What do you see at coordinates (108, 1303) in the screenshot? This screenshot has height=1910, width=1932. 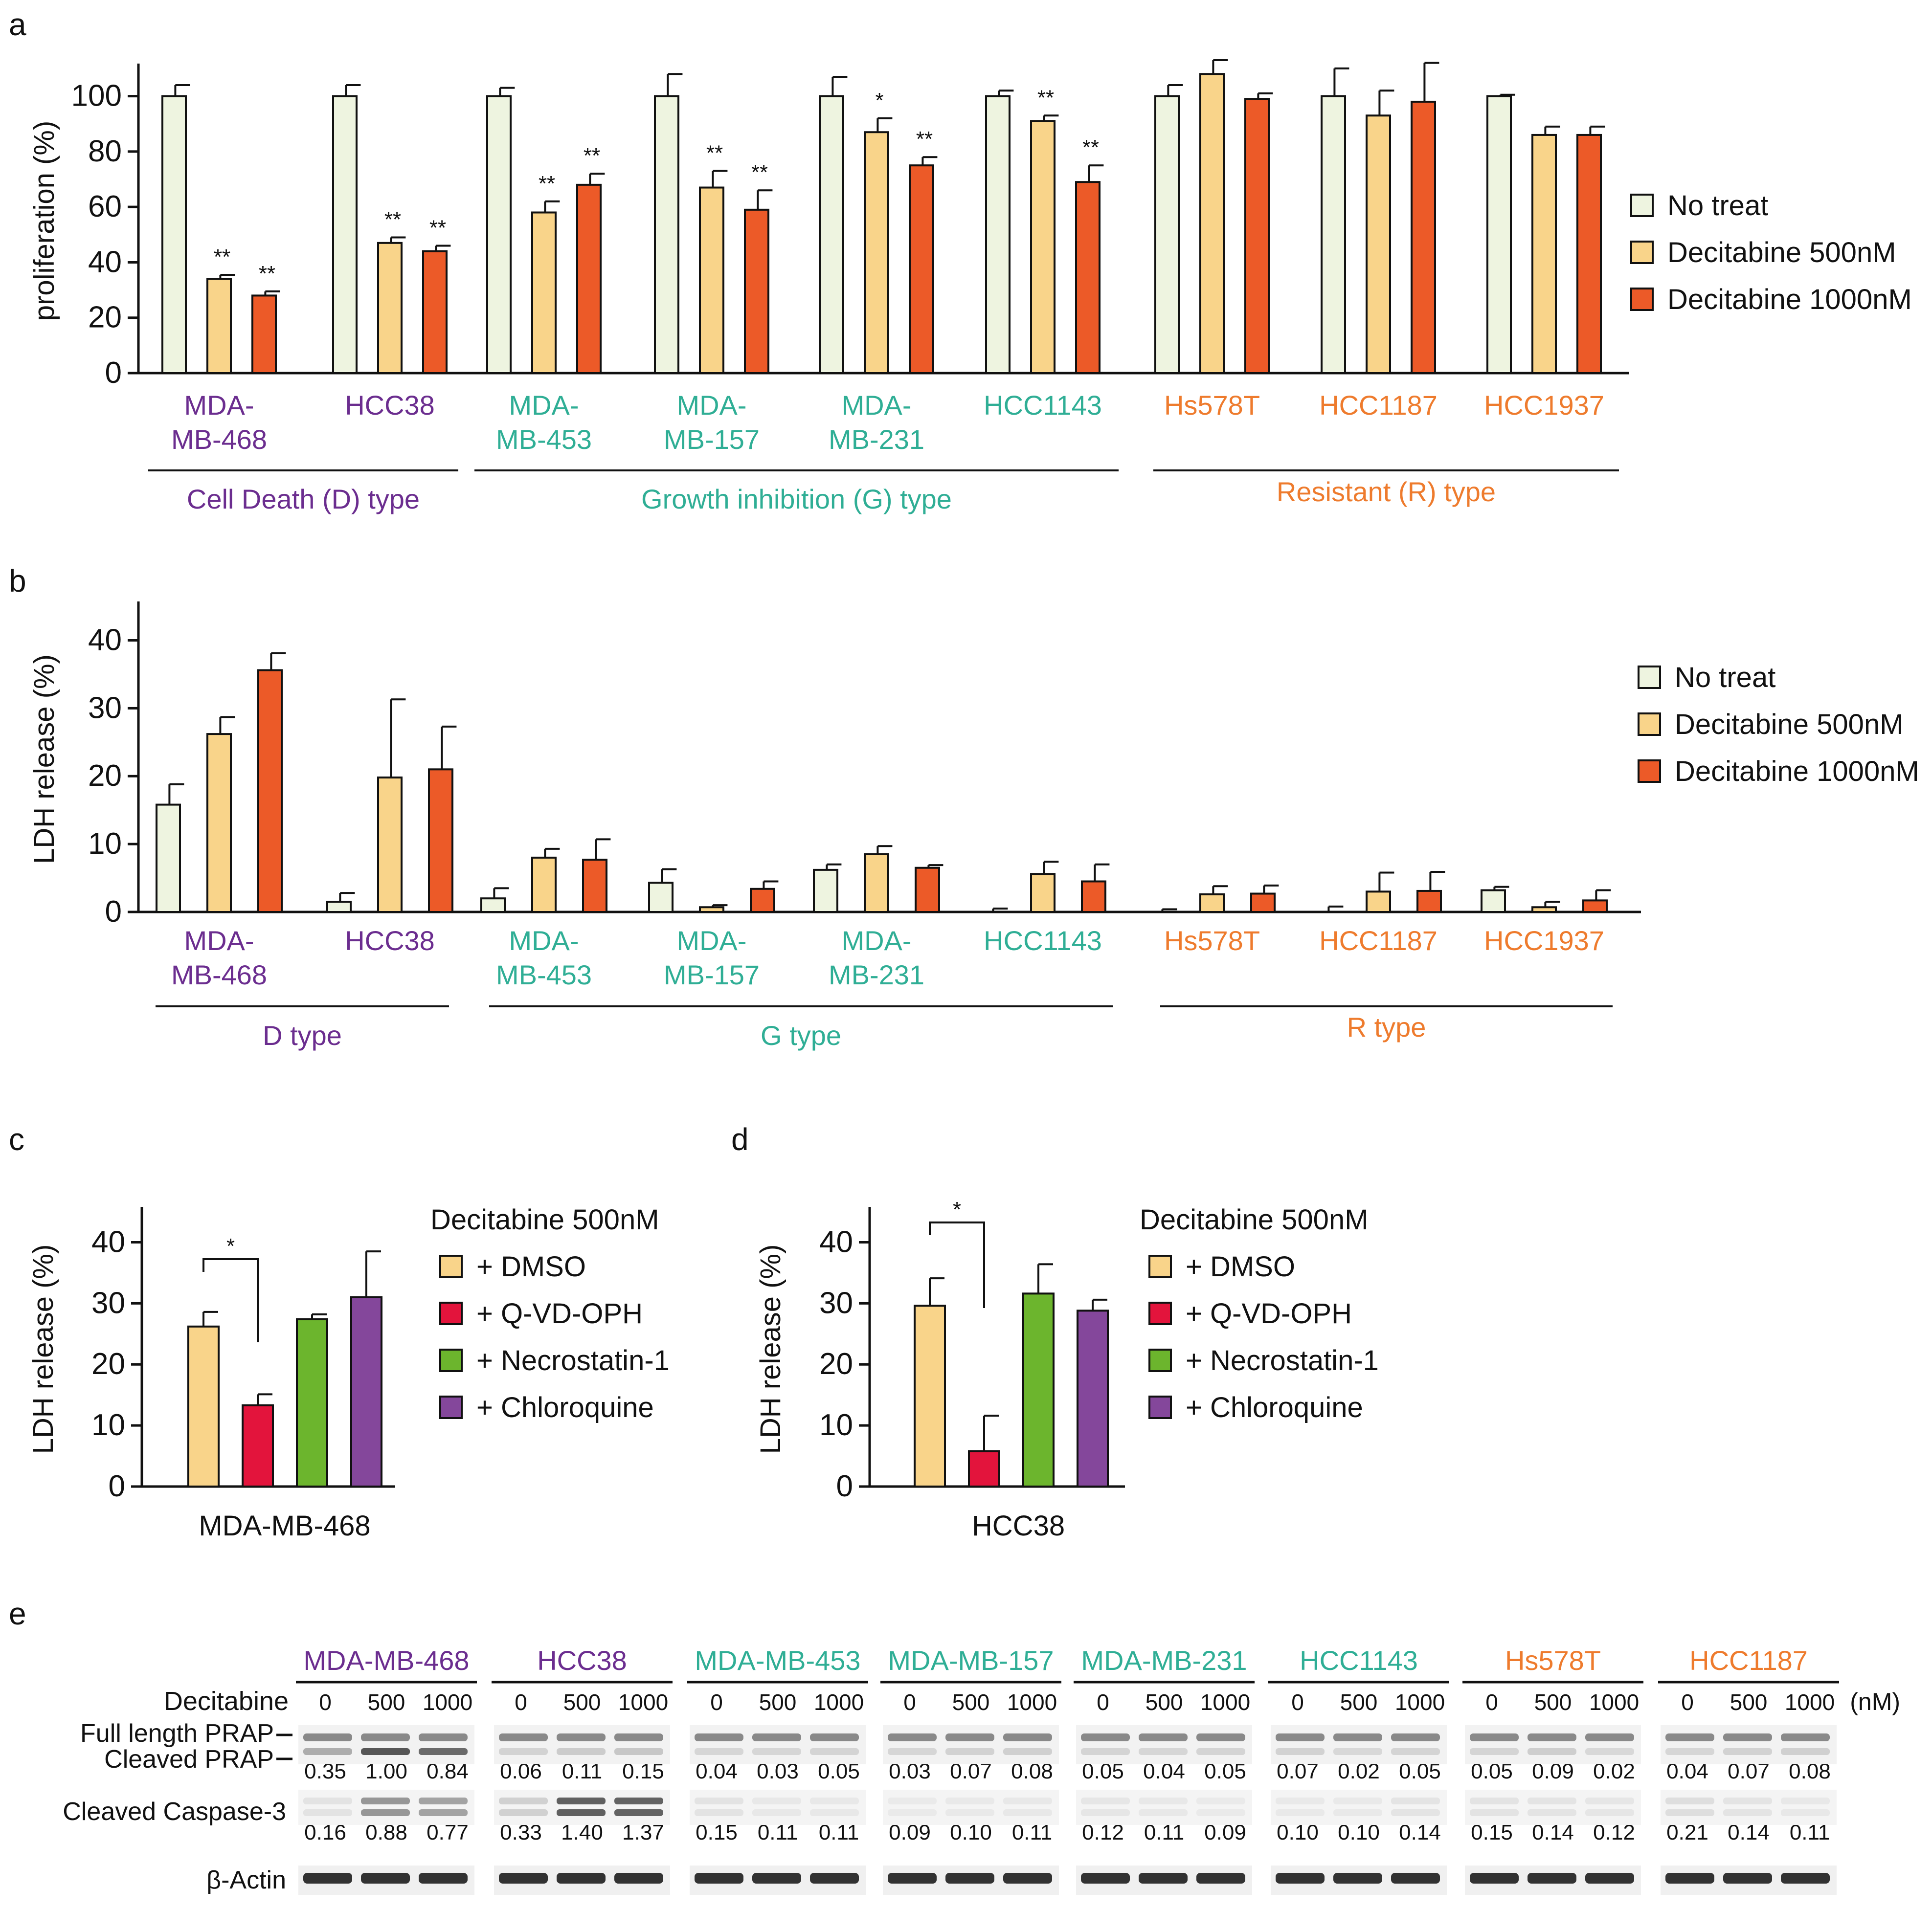 I see `y-tick-label: 30` at bounding box center [108, 1303].